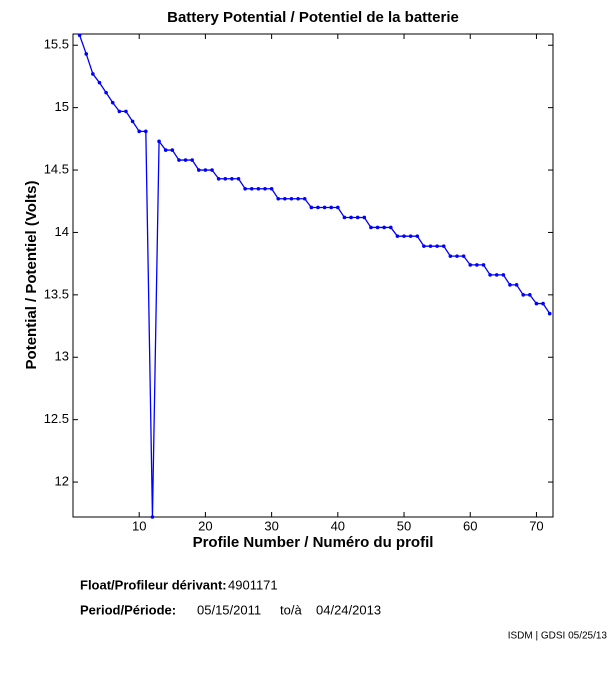  Describe the element at coordinates (62, 106) in the screenshot. I see `y-tick-label: 15` at that location.